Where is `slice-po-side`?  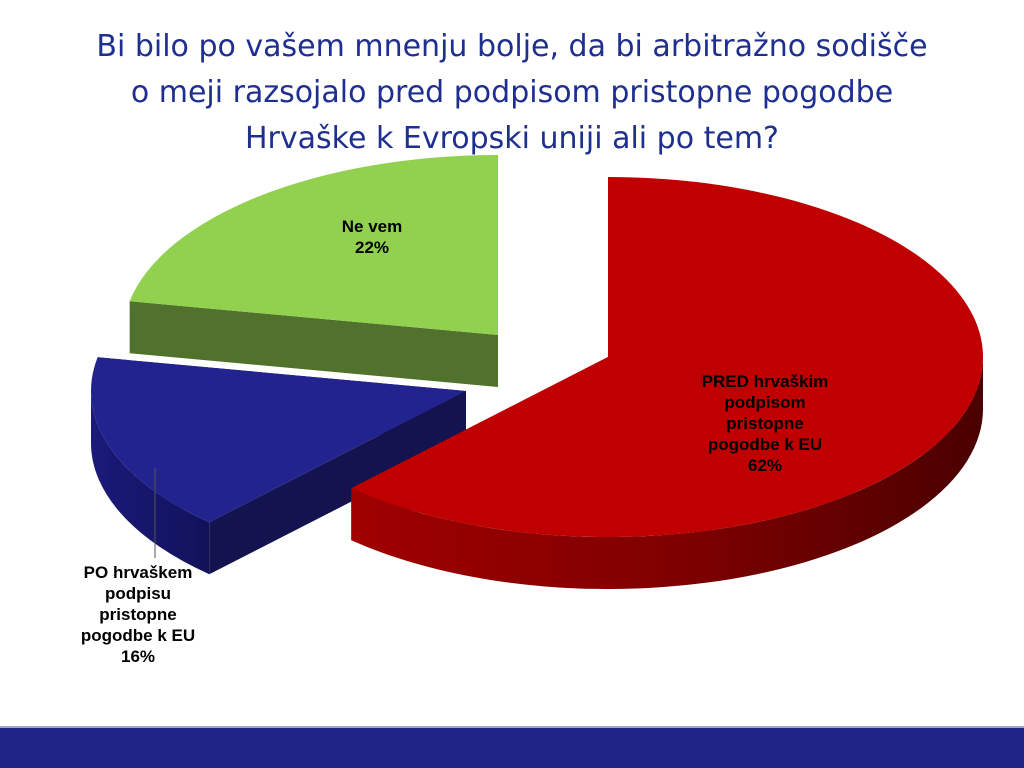
slice-po-side is located at coordinates (150, 483).